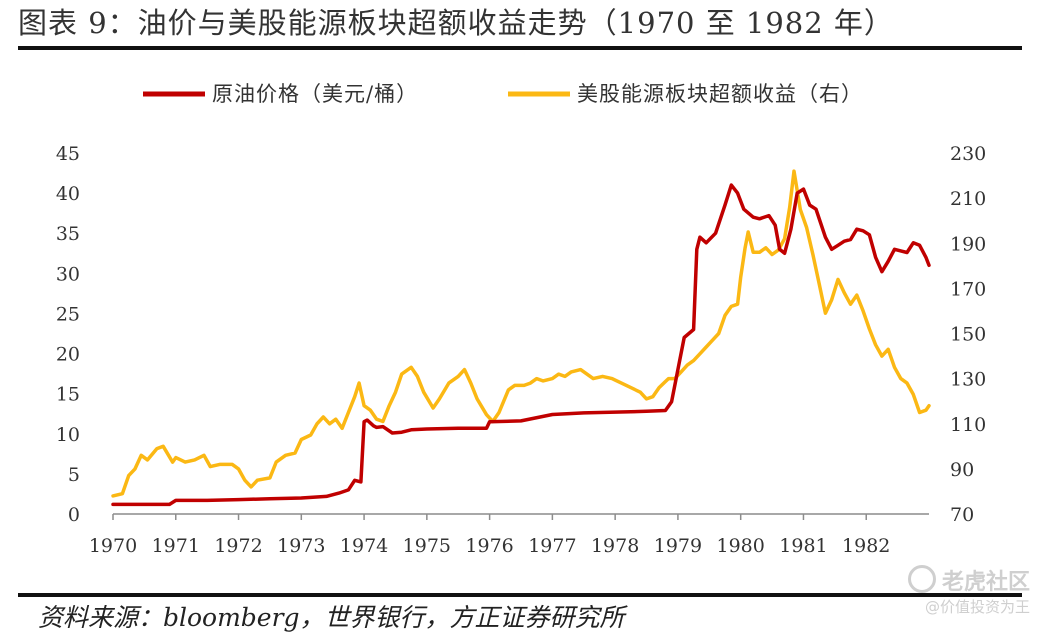 This screenshot has height=641, width=1052. What do you see at coordinates (968, 244) in the screenshot?
I see `y-right-tick-label: 190` at bounding box center [968, 244].